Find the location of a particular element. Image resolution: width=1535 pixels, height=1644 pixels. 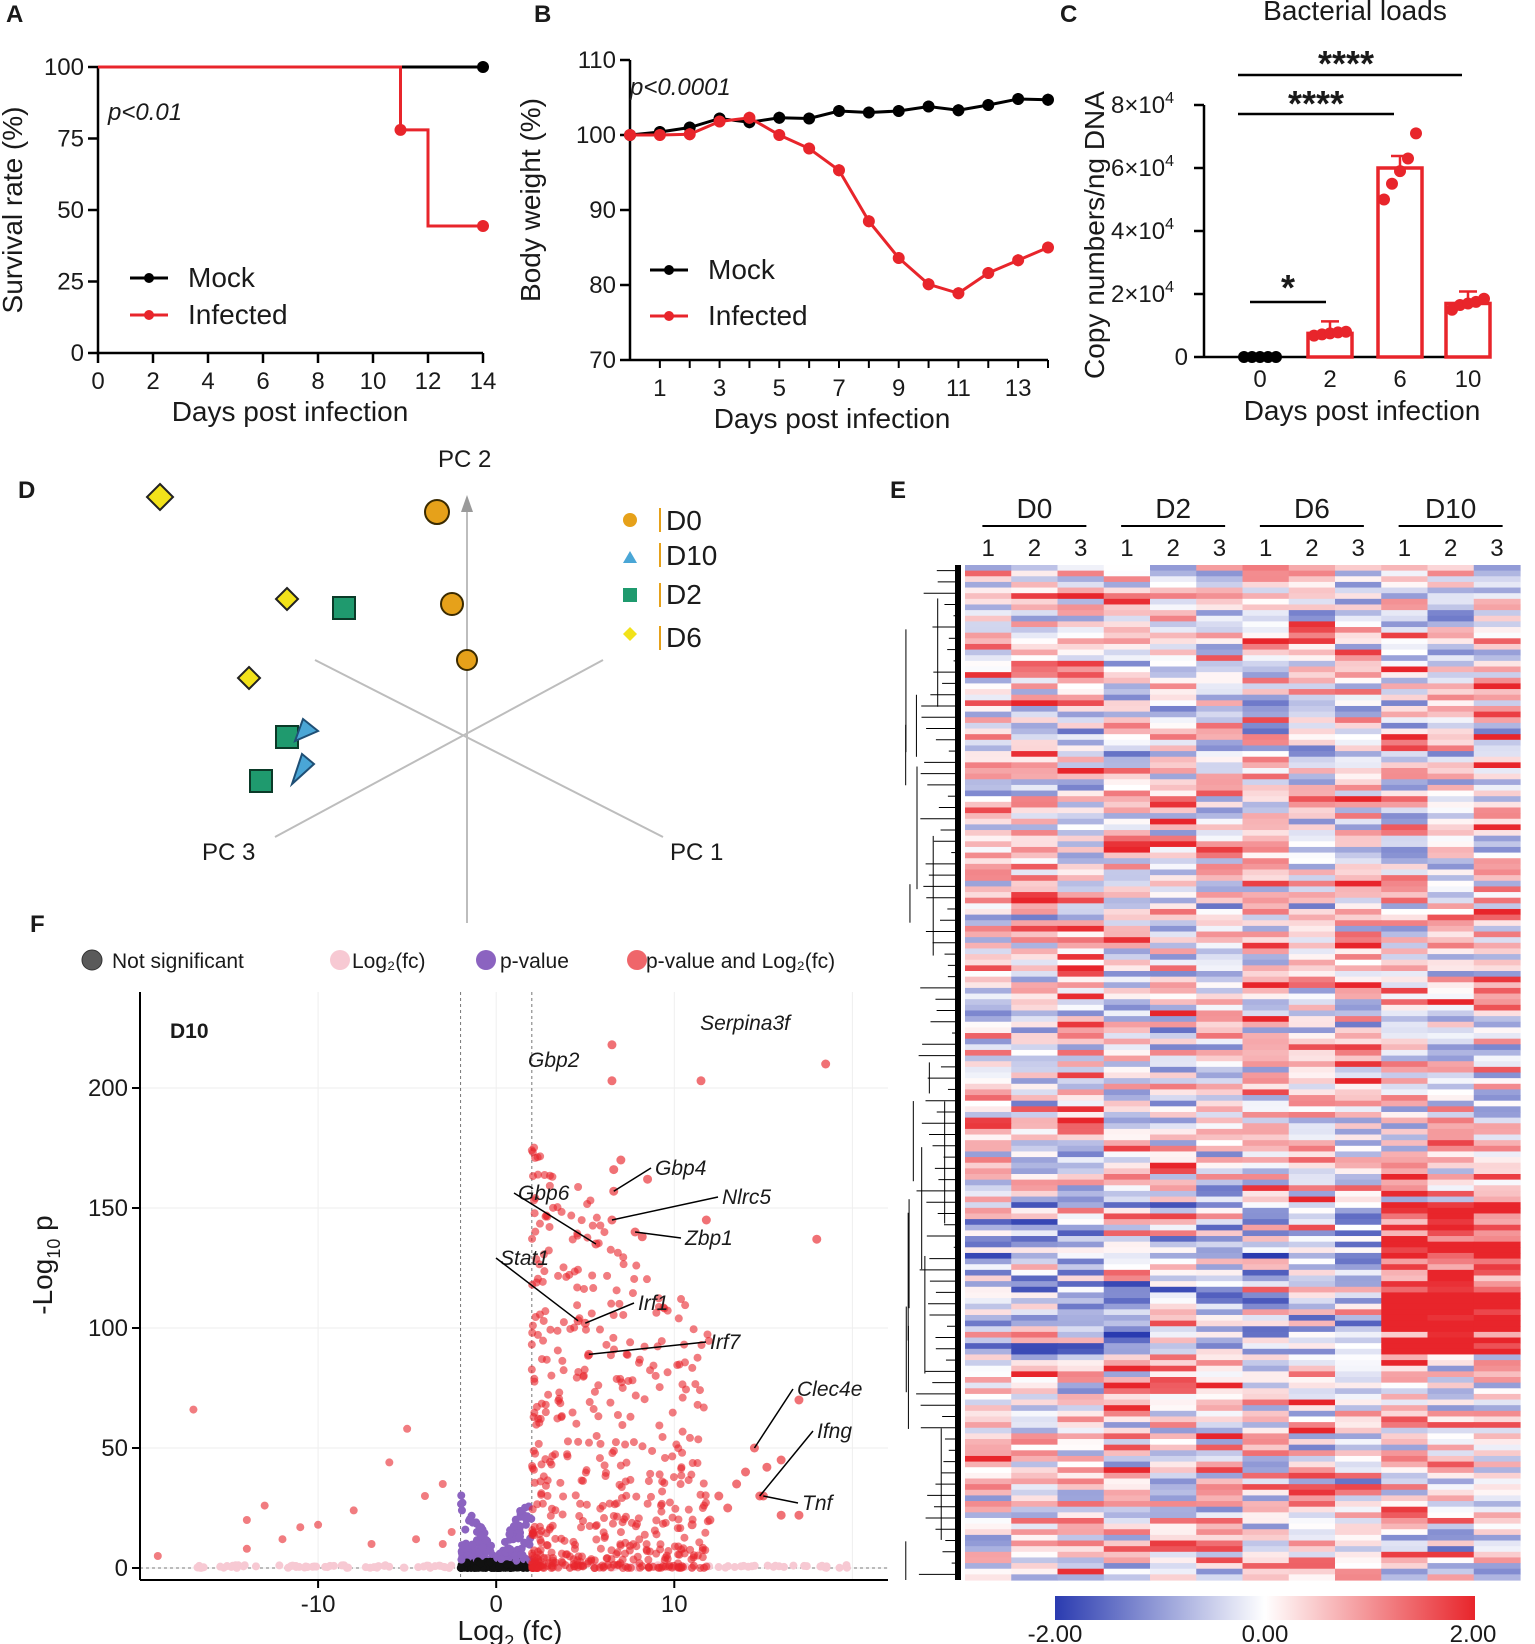

a-x-tick-label: 0 is located at coordinates (97, 381).